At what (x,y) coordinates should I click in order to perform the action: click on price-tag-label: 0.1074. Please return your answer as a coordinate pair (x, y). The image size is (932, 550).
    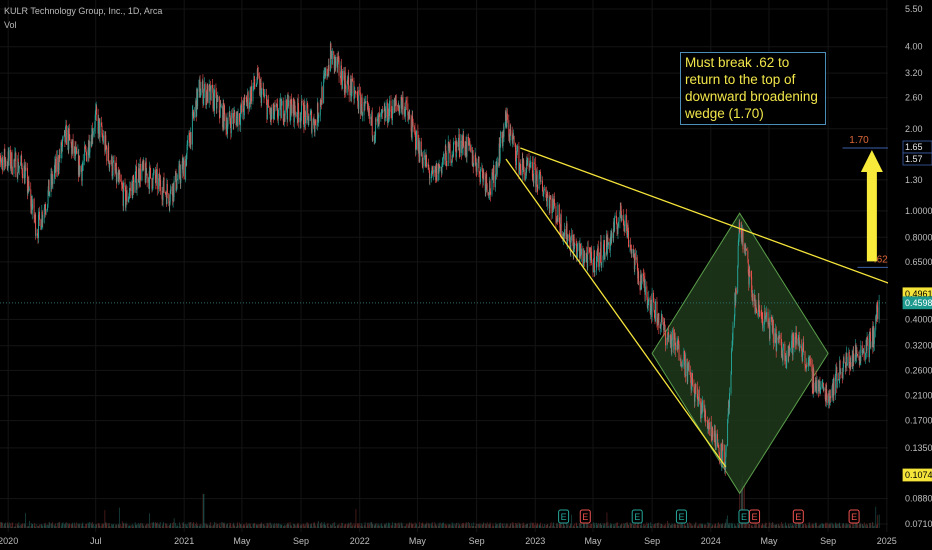
    Looking at the image, I should click on (918, 475).